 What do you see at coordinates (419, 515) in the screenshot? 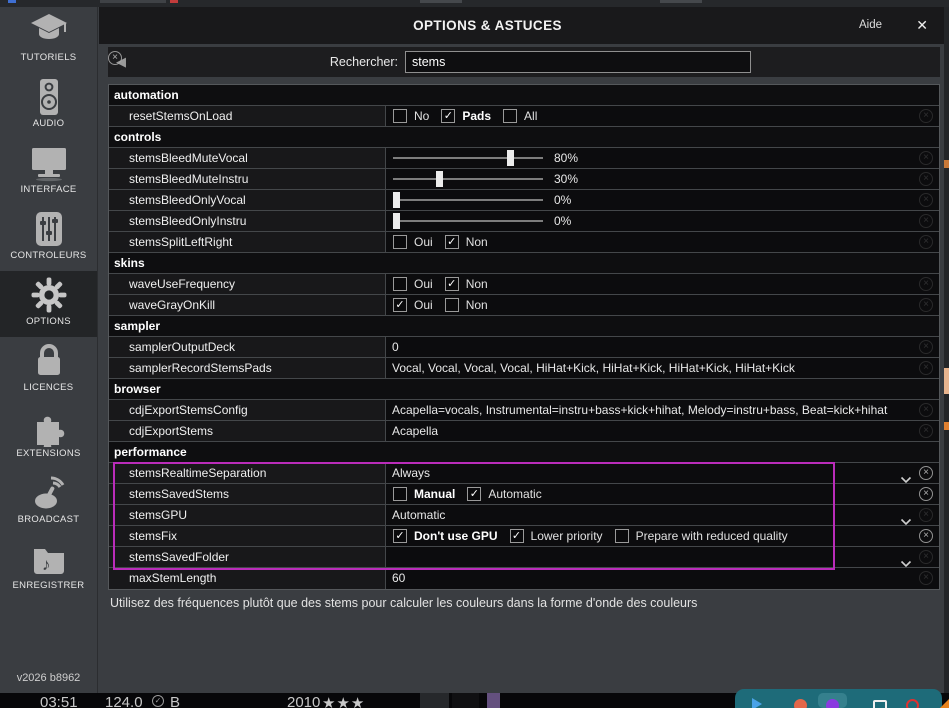
I see `dropdown-value: Automatic` at bounding box center [419, 515].